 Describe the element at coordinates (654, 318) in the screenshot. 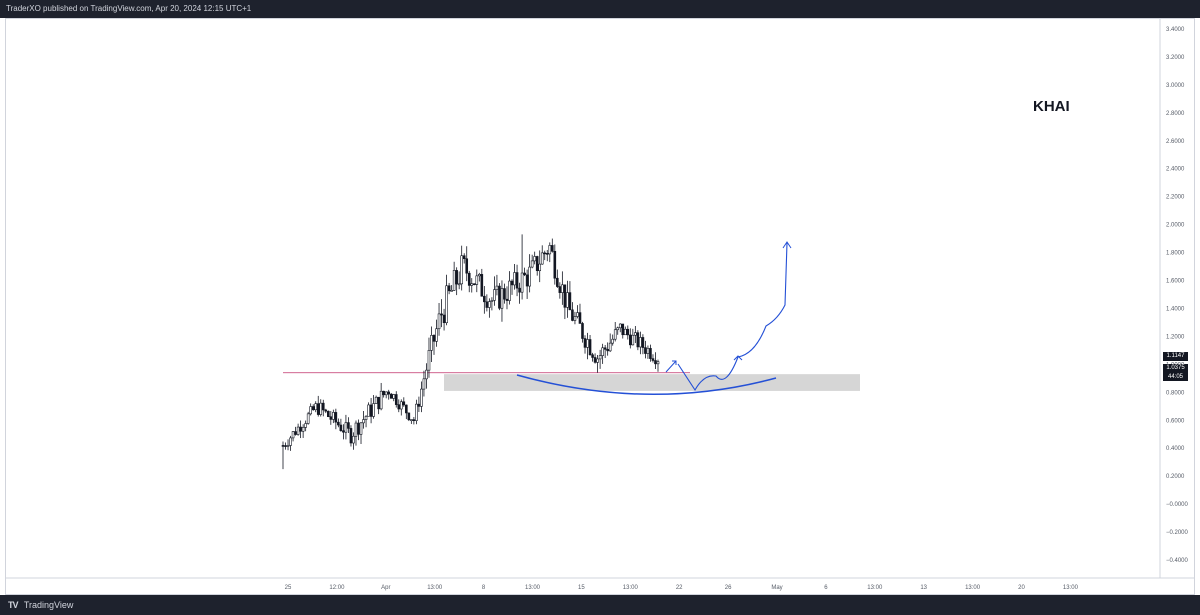

I see `drawings-layer` at that location.